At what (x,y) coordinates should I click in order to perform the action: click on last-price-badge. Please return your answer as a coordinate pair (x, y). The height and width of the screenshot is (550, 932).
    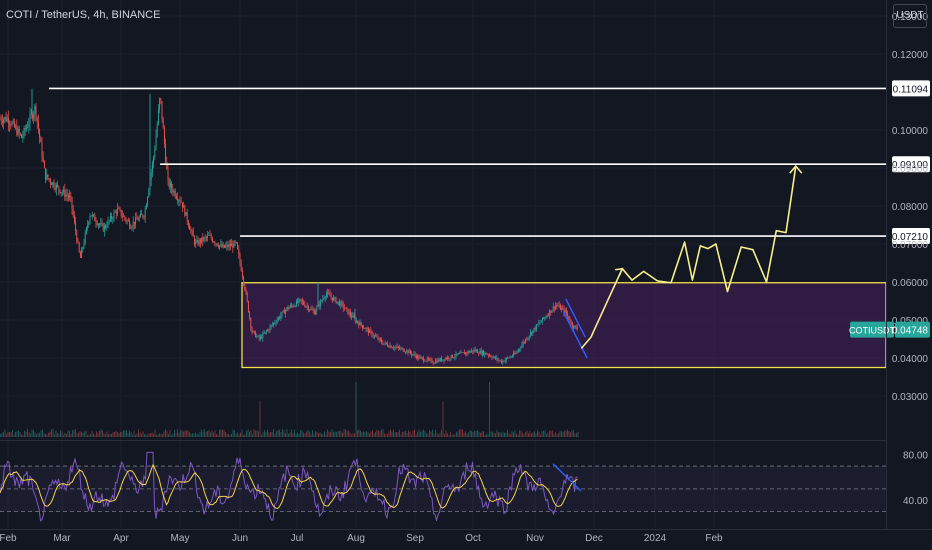
    Looking at the image, I should click on (912, 329).